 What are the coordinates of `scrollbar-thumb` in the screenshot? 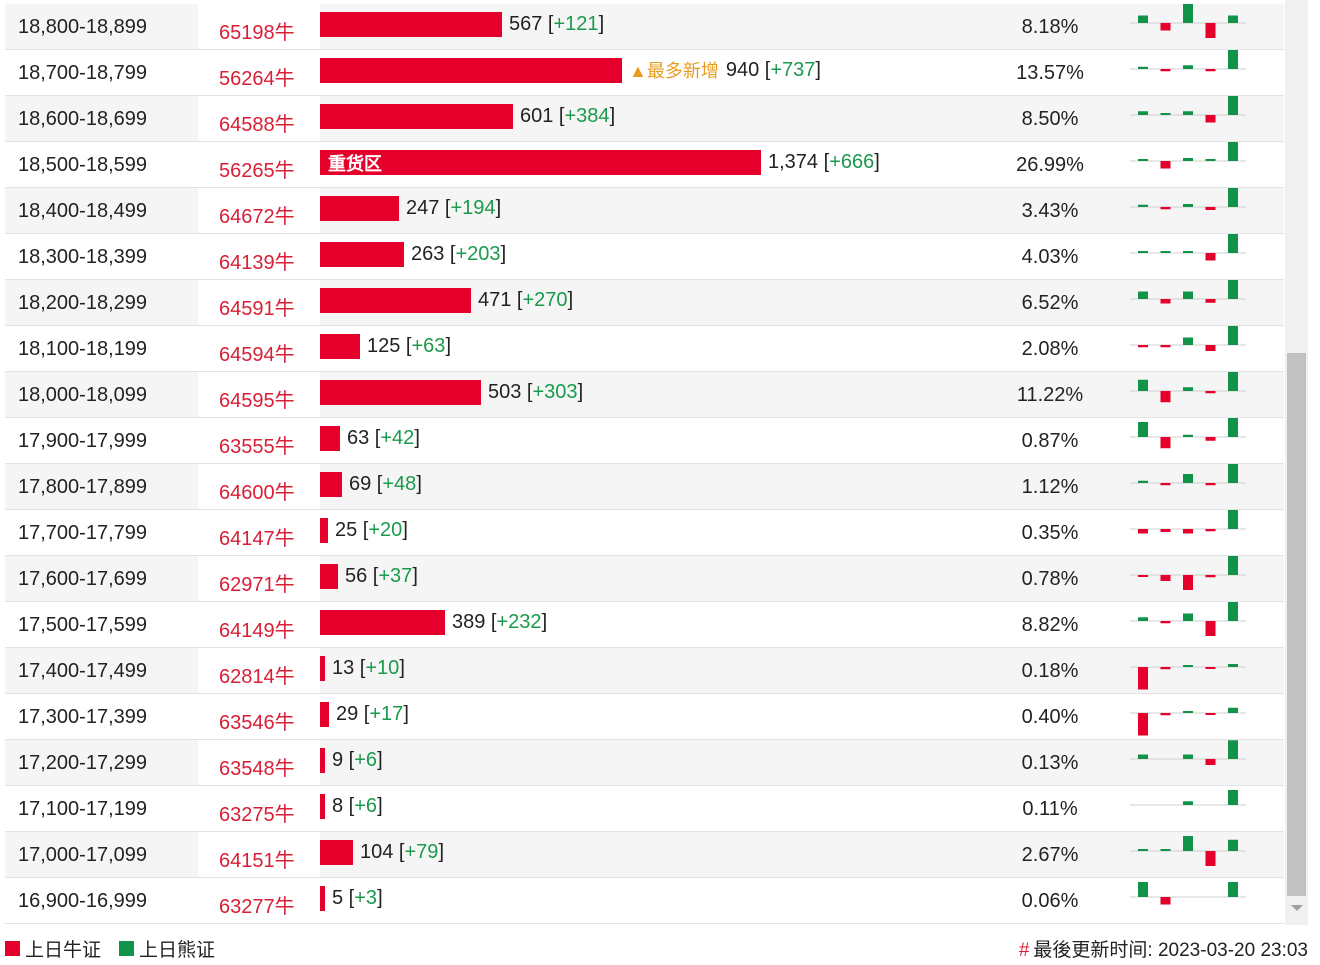 It's located at (1296, 624).